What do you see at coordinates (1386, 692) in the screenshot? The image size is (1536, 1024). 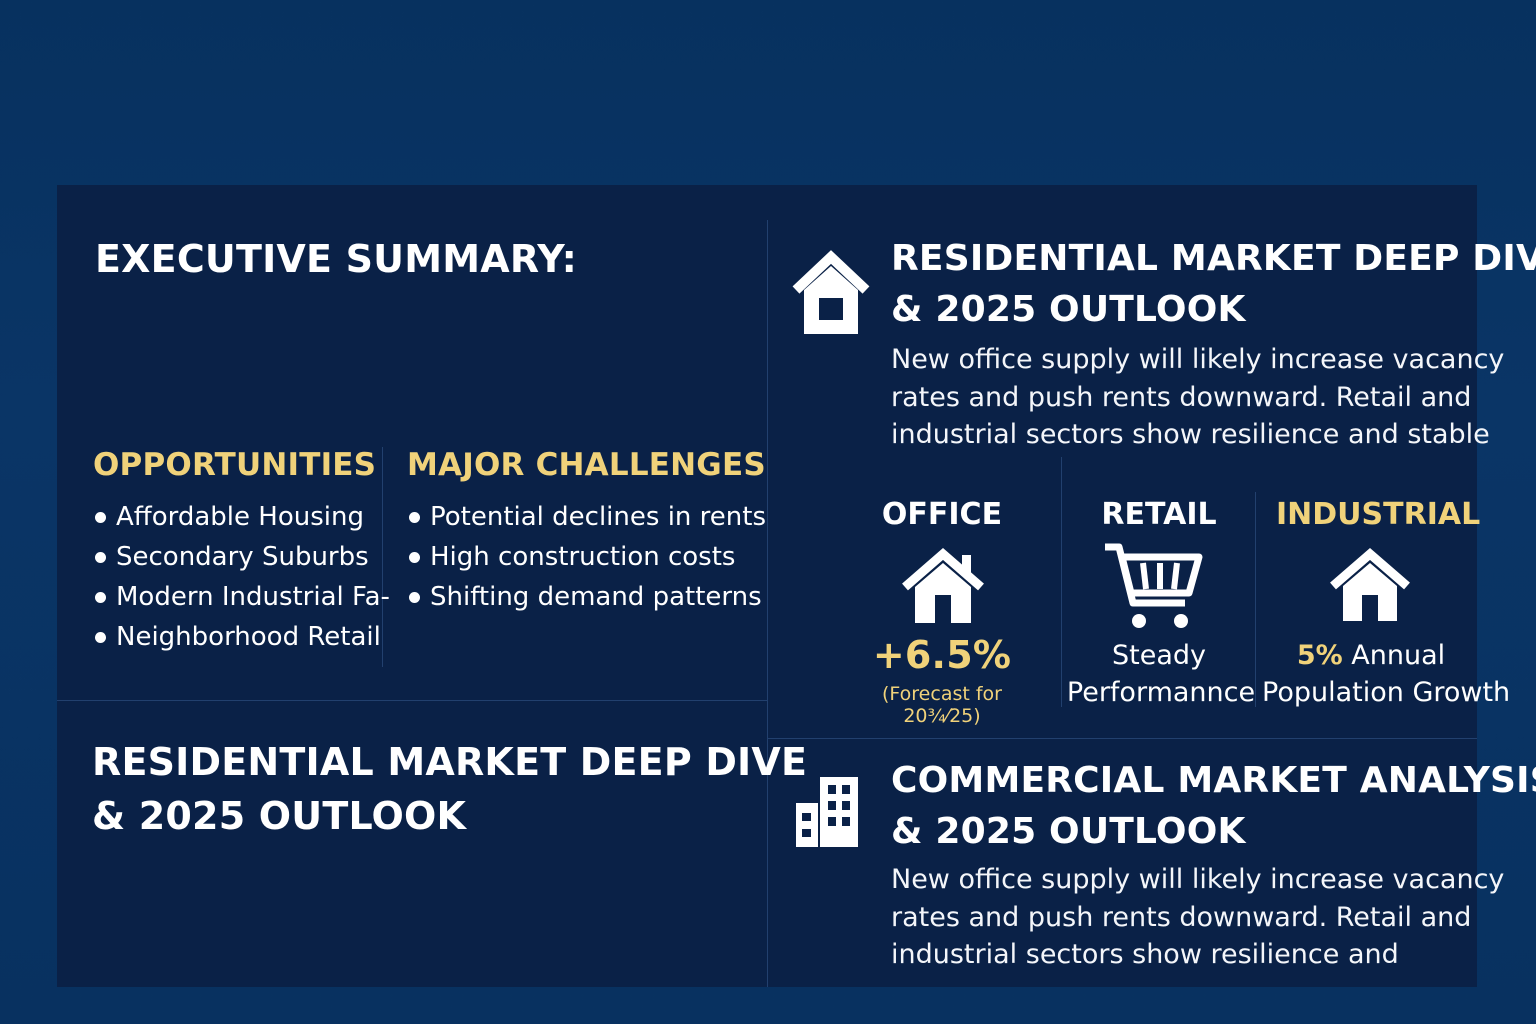 I see `industrial-line2: Population Growth` at bounding box center [1386, 692].